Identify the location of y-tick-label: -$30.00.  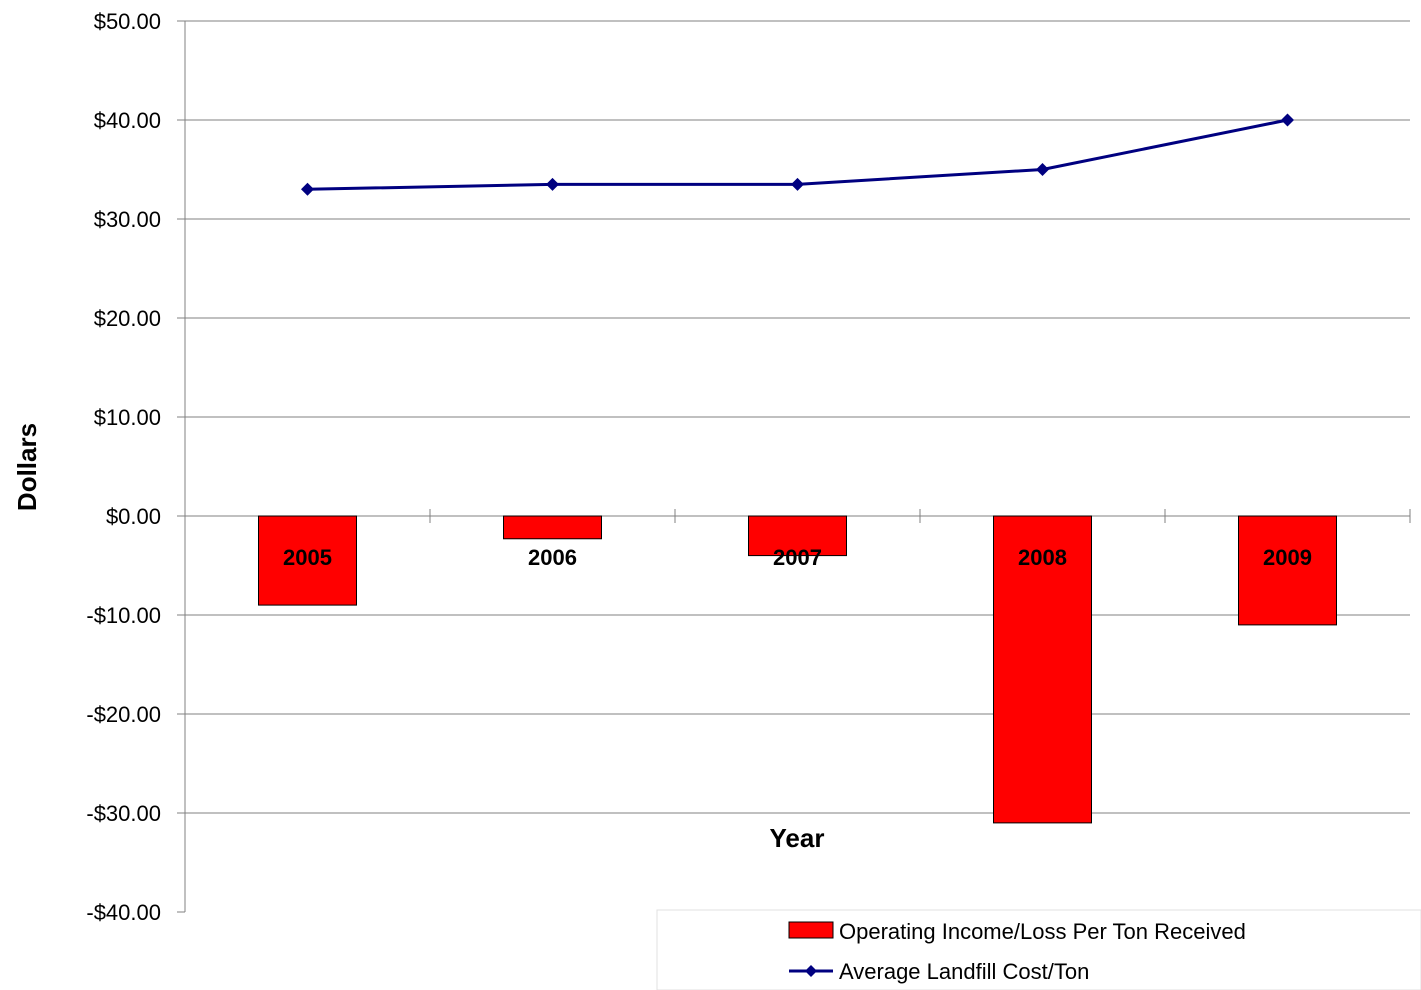
(123, 813).